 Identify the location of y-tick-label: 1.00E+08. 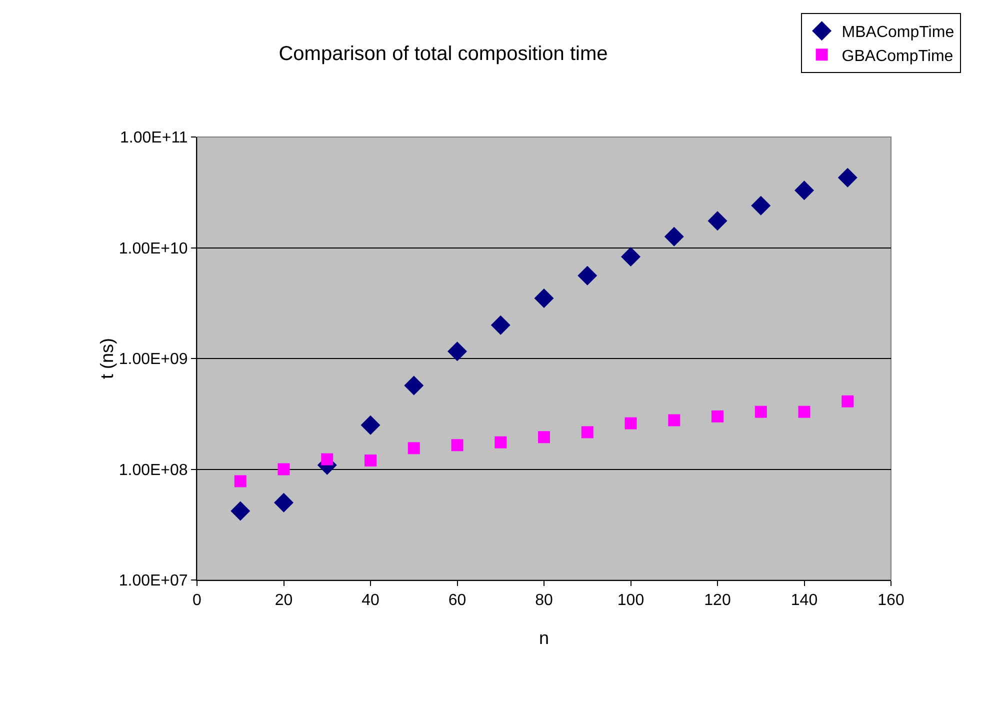
(153, 470).